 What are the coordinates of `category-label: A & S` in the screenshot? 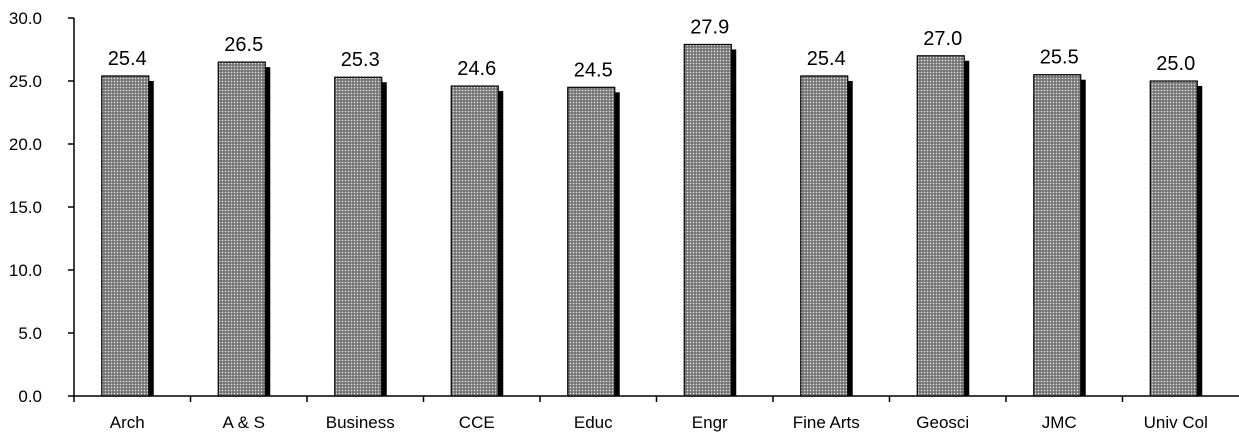 It's located at (243, 422).